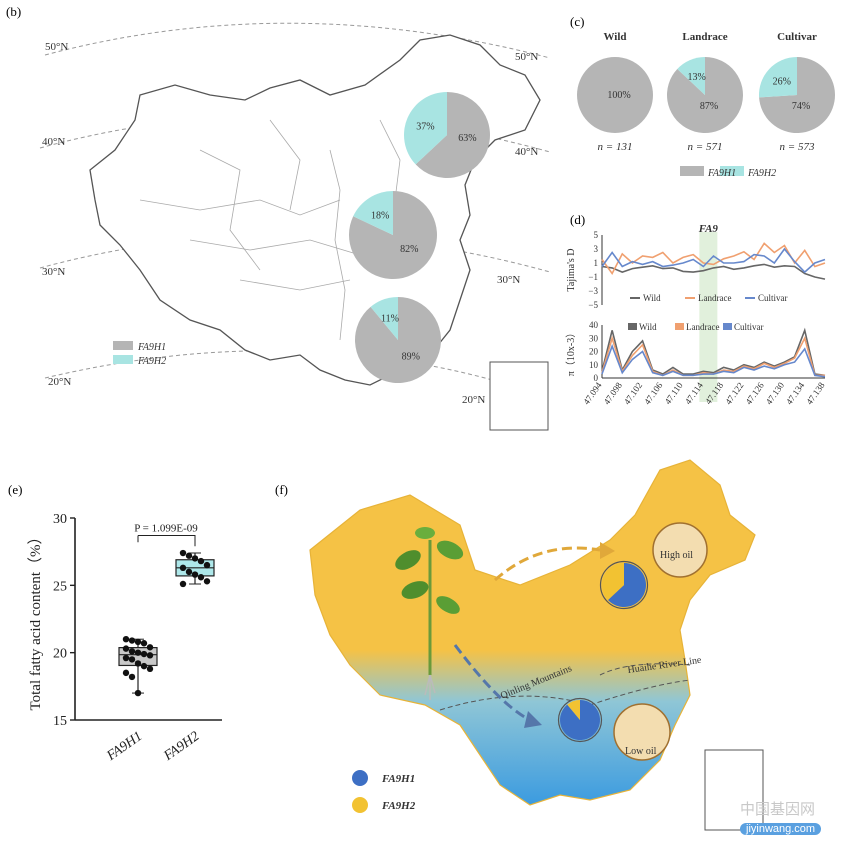  I want to click on lat-label: 50°N, so click(56, 47).